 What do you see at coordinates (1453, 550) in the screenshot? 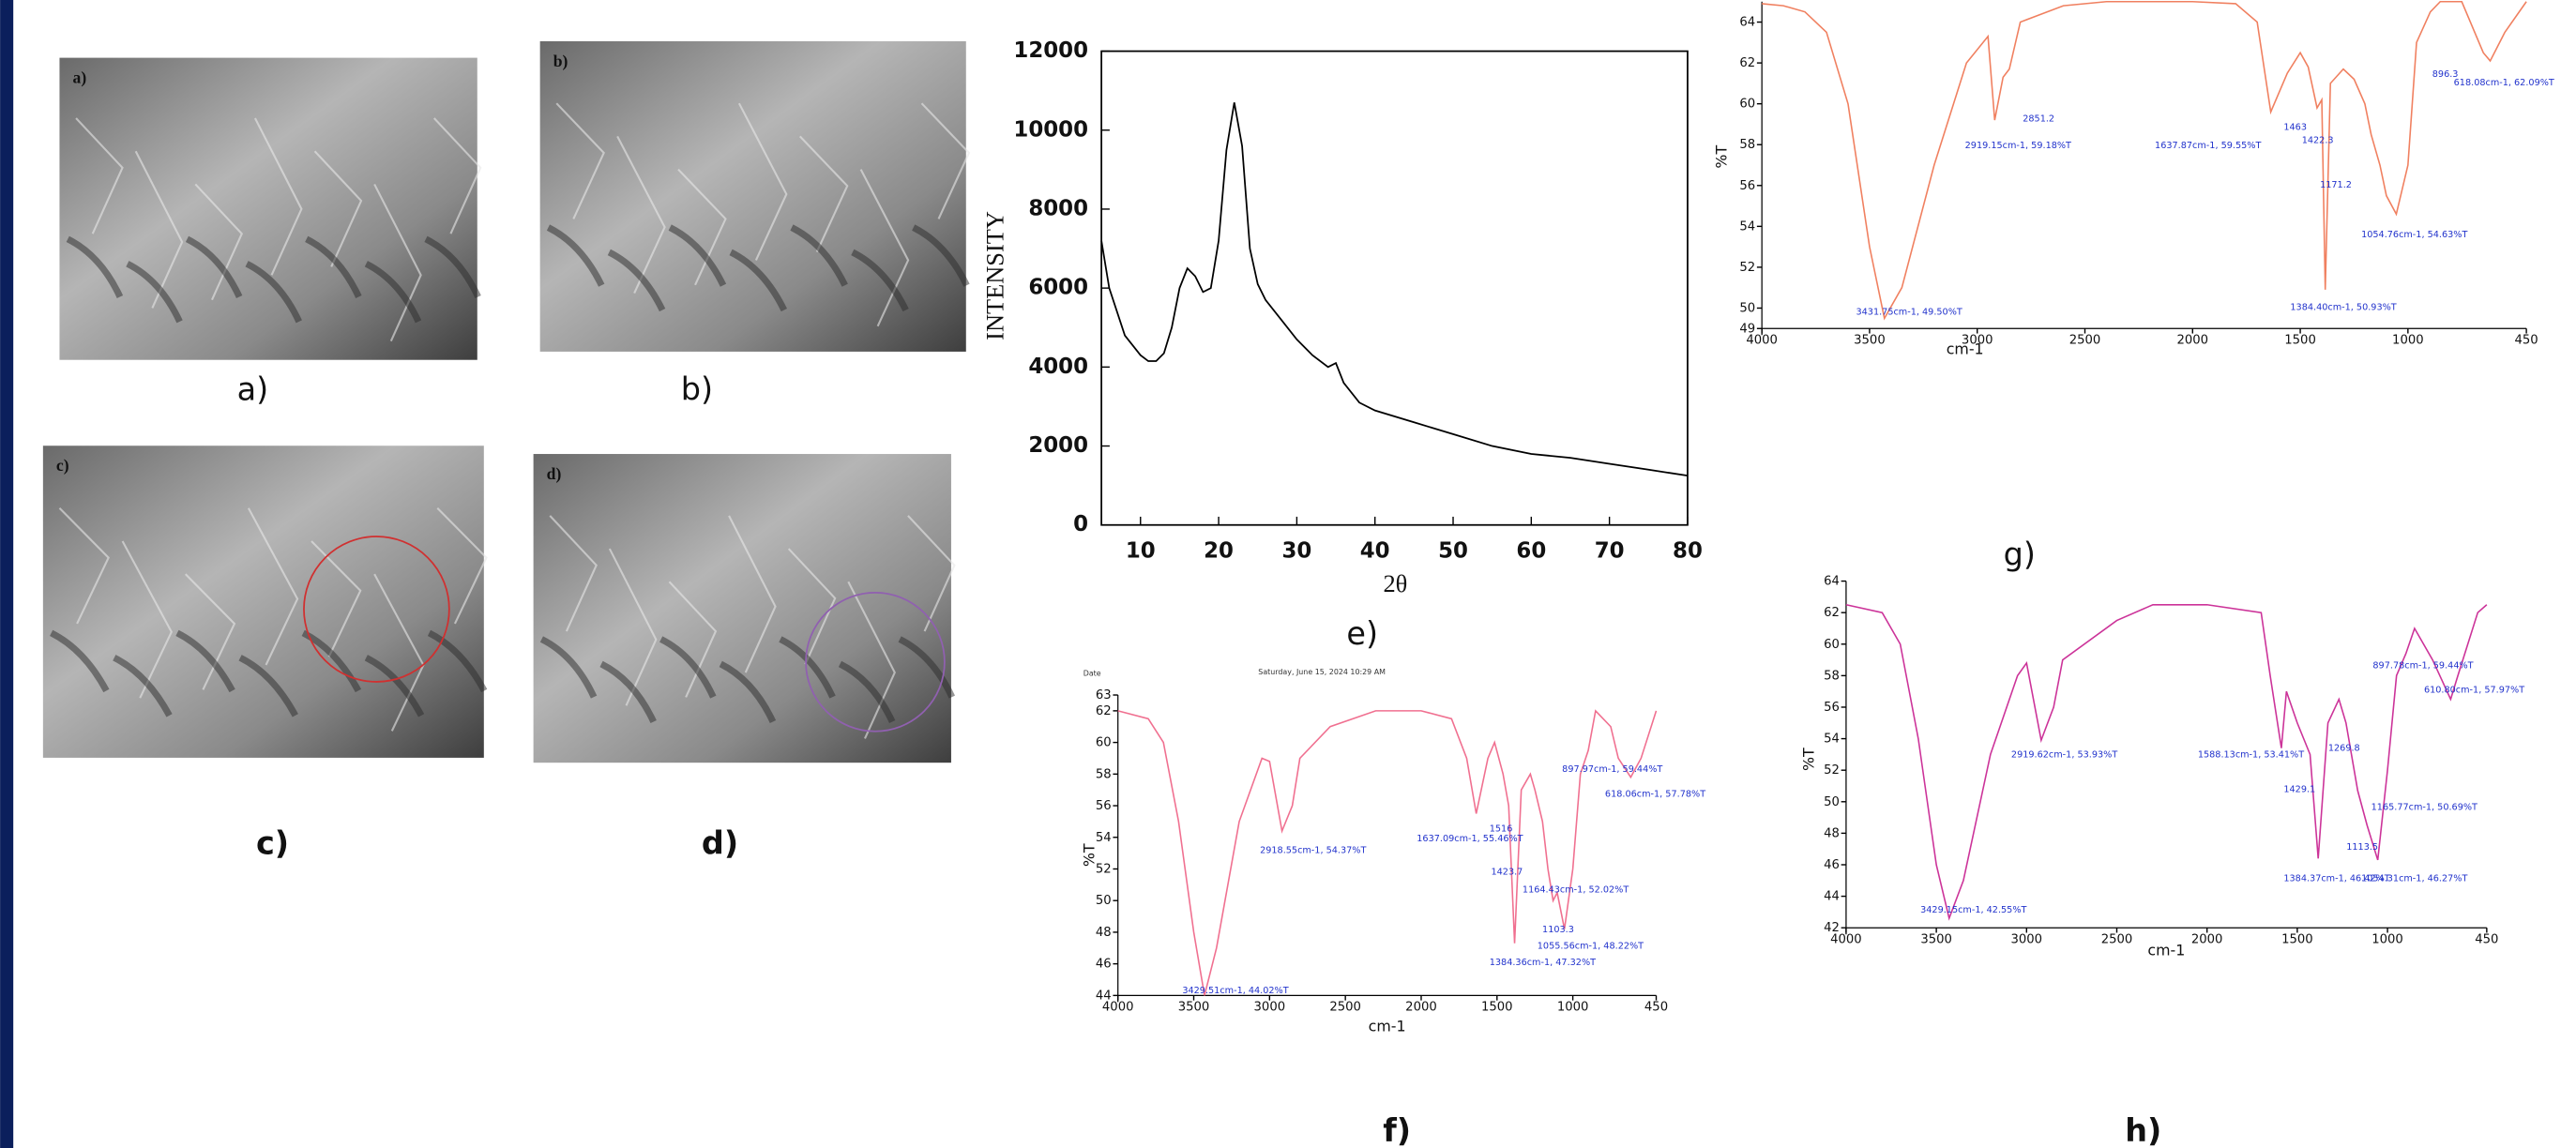
I see `x-tick-label: 50` at bounding box center [1453, 550].